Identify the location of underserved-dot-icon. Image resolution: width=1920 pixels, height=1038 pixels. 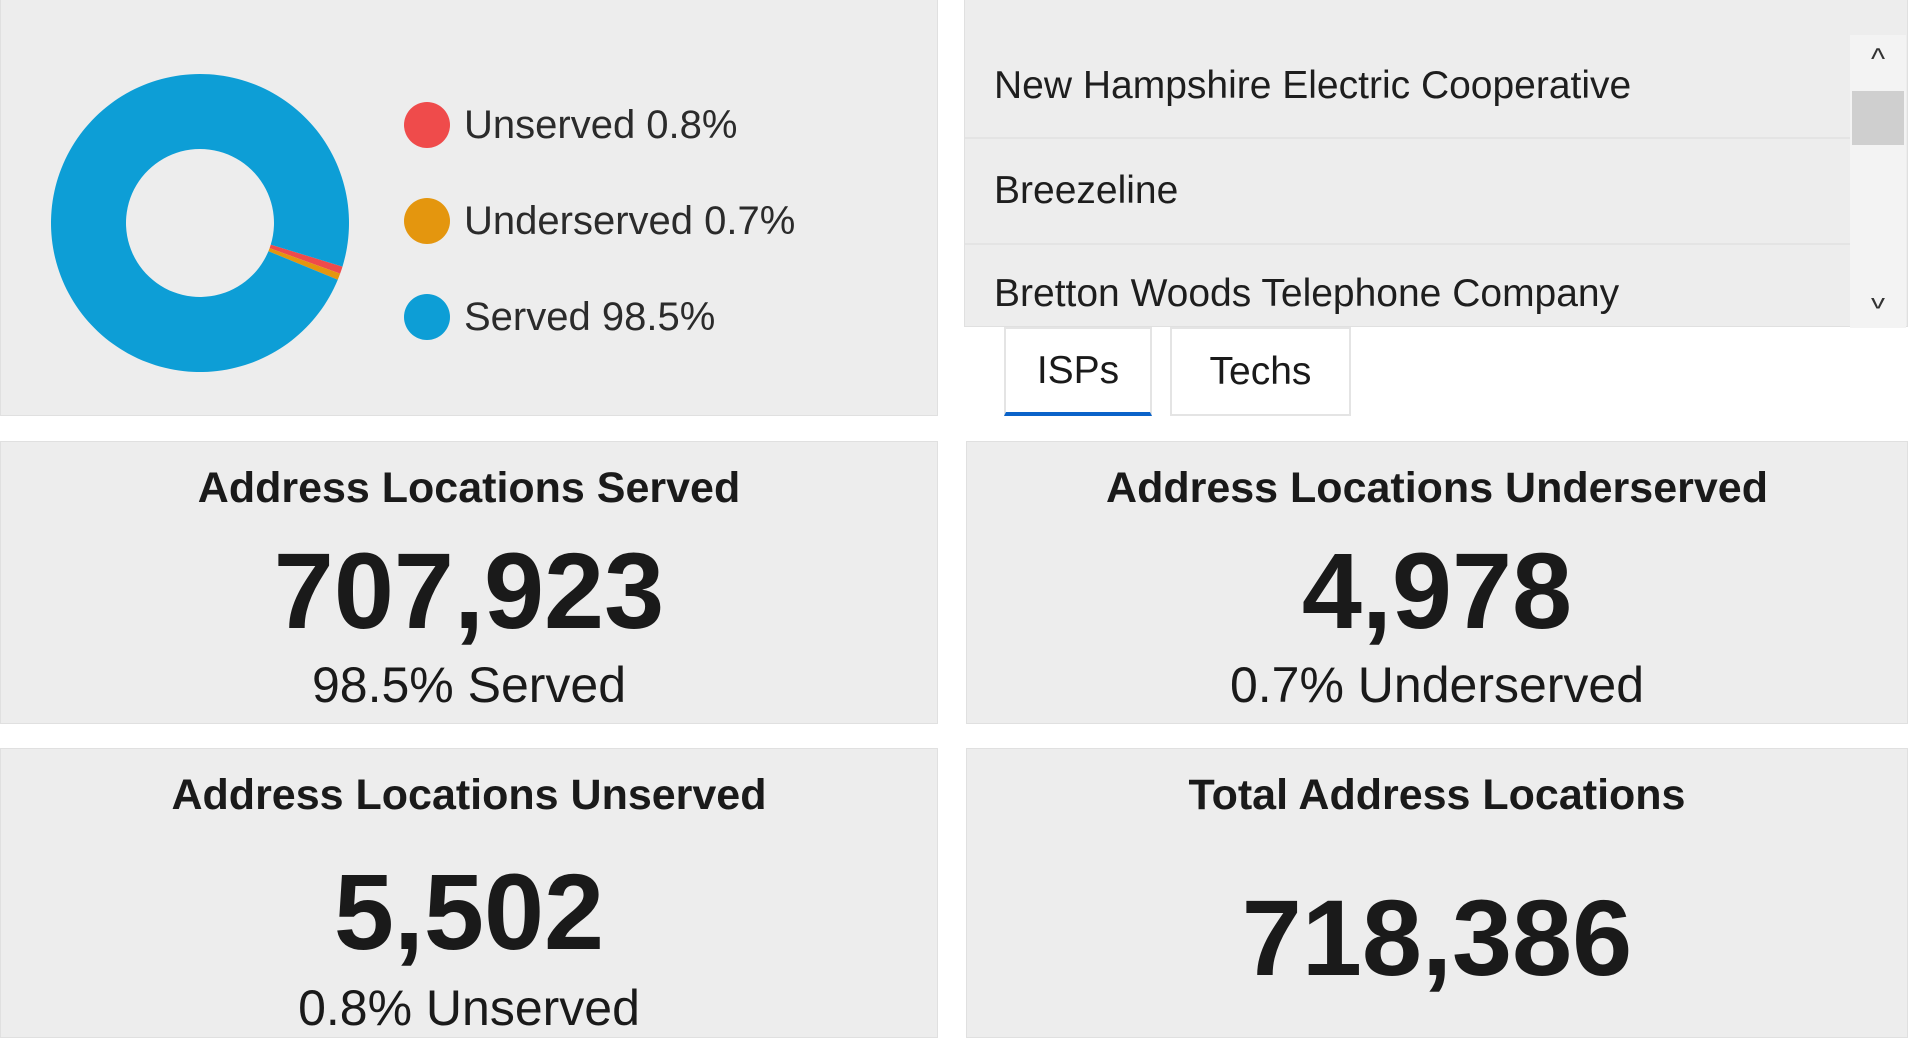
(427, 221).